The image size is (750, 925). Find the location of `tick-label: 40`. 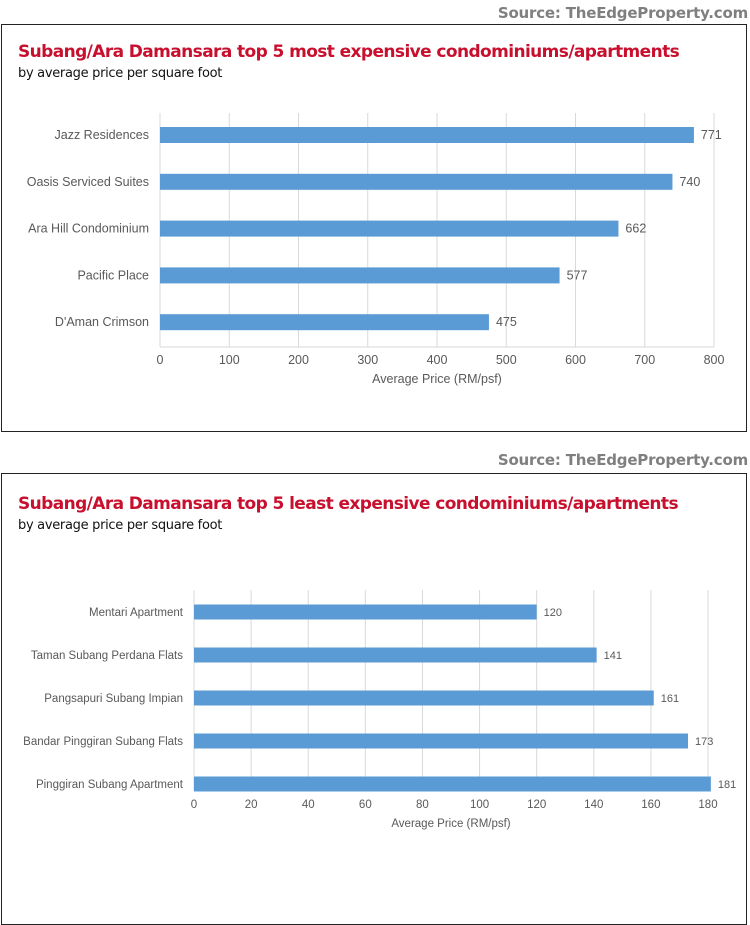

tick-label: 40 is located at coordinates (308, 805).